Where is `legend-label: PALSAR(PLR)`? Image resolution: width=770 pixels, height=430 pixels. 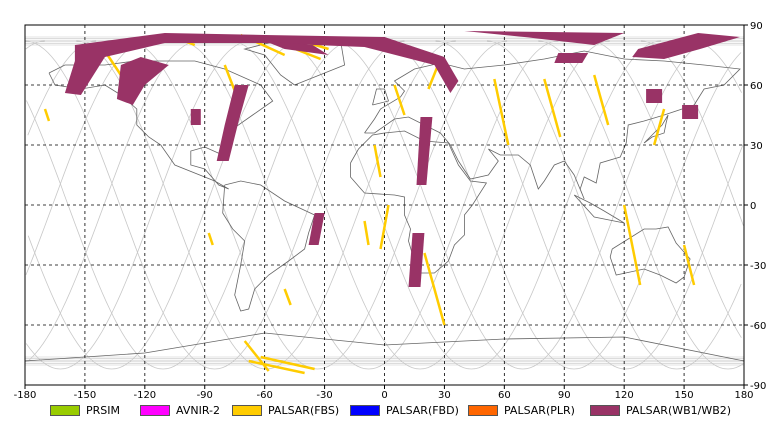 legend-label: PALSAR(PLR) is located at coordinates (539, 410).